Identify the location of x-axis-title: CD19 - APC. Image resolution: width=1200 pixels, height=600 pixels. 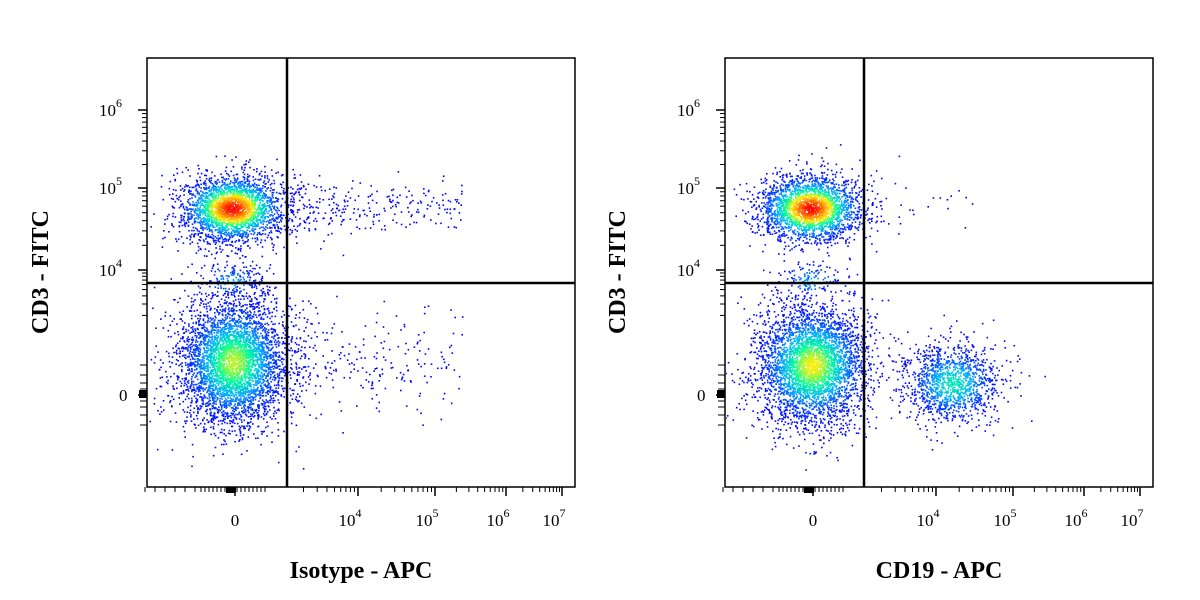
(939, 571).